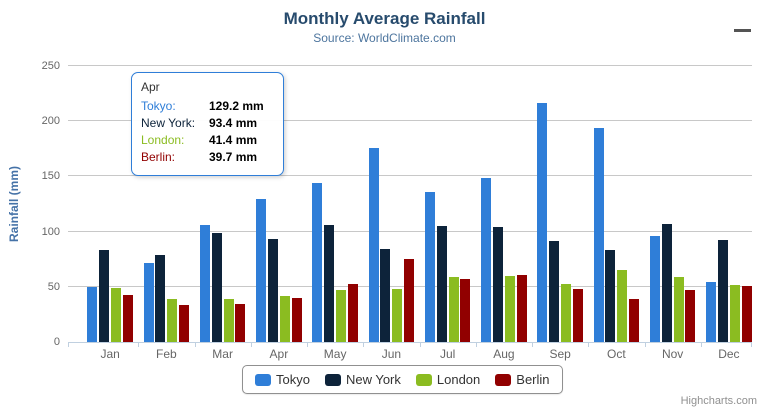 Image resolution: width=769 pixels, height=416 pixels. I want to click on legend-item-berlin: Berlin, so click(522, 379).